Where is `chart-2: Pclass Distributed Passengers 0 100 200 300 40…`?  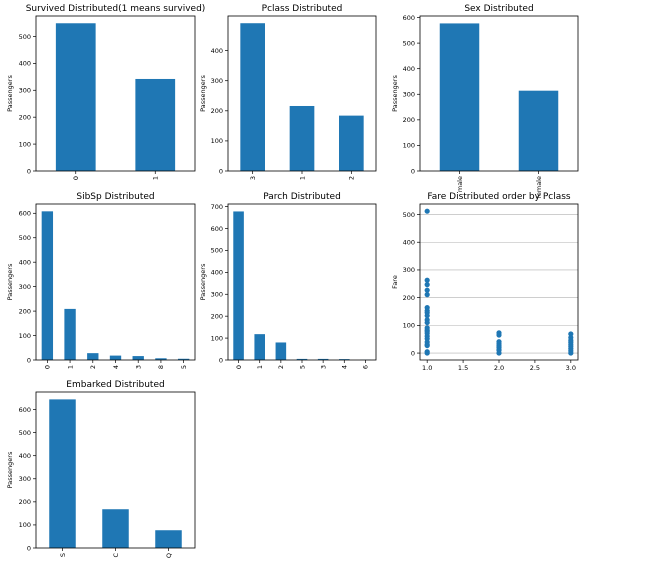 chart-2: Pclass Distributed Passengers 0 100 200 300 40… is located at coordinates (288, 92).